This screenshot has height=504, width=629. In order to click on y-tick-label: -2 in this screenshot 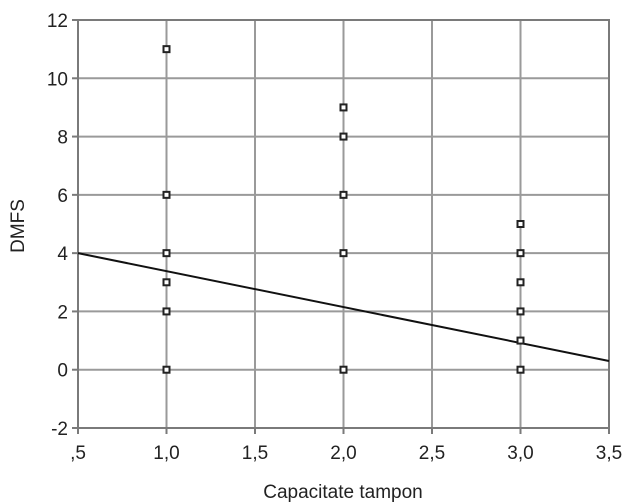, I will do `click(59, 429)`.